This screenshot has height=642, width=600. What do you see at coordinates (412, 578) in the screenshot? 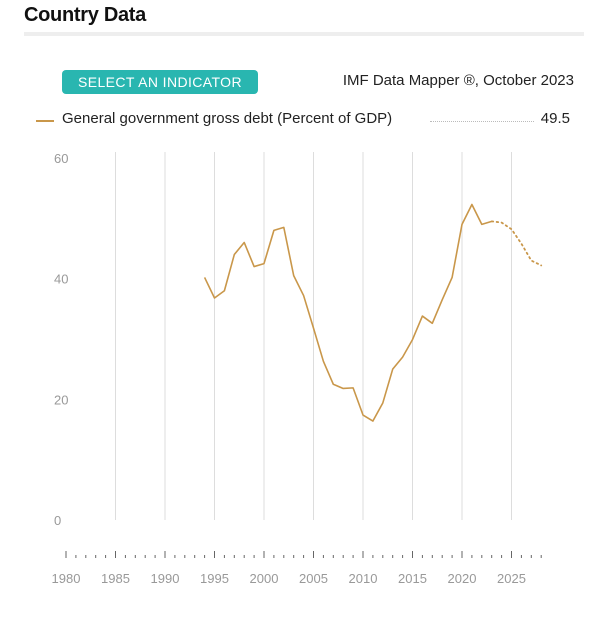
I see `x-tick-label: 2015` at bounding box center [412, 578].